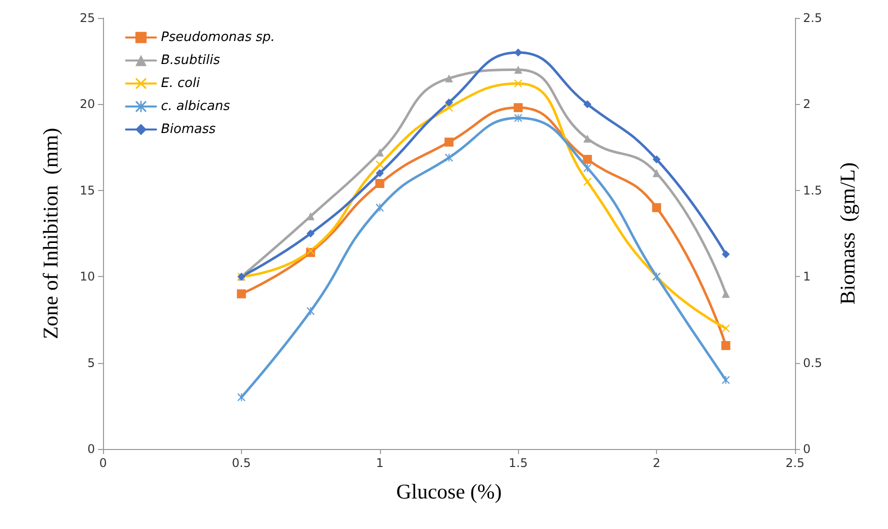 The image size is (888, 529). What do you see at coordinates (812, 363) in the screenshot?
I see `y2-tick-label: 0.5` at bounding box center [812, 363].